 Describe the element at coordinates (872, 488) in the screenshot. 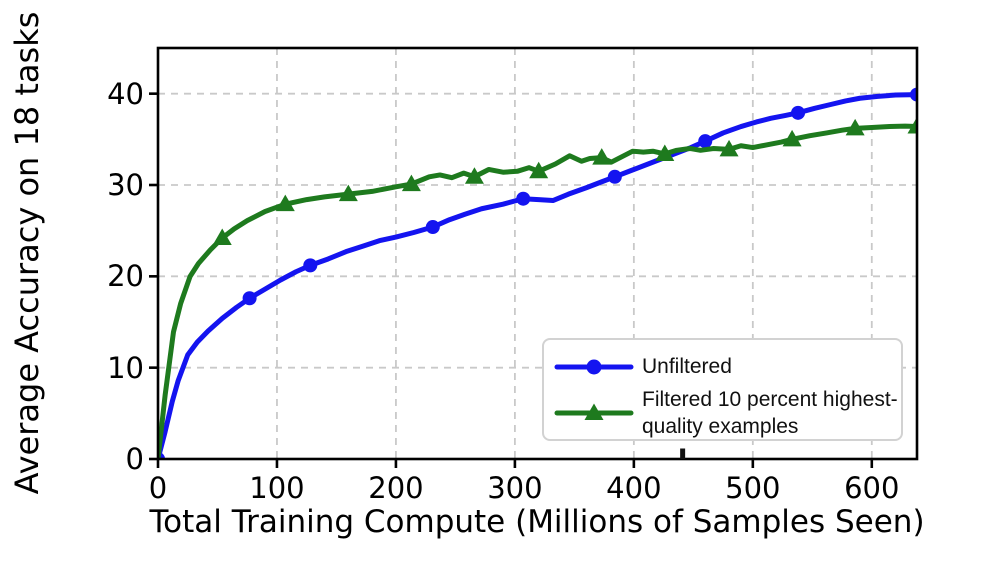

I see `x-tick-label-600: 600` at that location.